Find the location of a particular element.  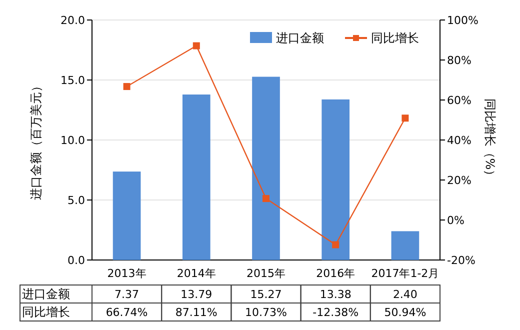

y-tick-label: 0.0 is located at coordinates (76, 260).